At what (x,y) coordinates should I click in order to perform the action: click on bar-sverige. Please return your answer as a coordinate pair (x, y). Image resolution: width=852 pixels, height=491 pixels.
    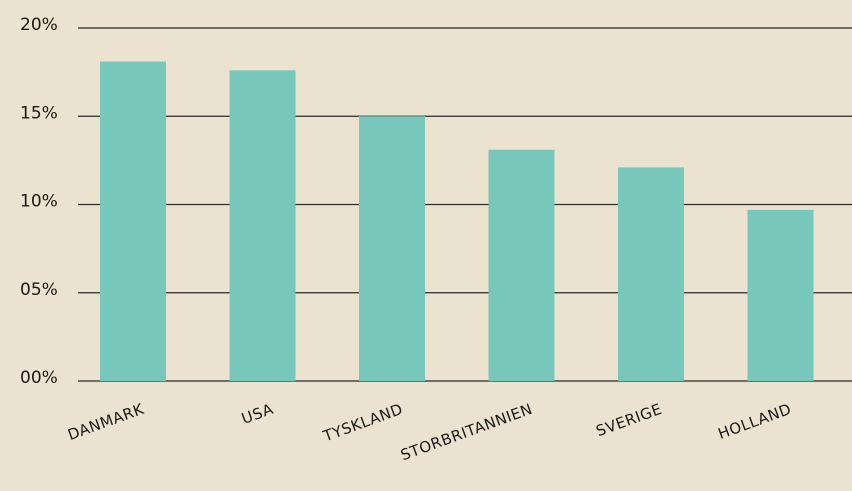
    Looking at the image, I should click on (651, 274).